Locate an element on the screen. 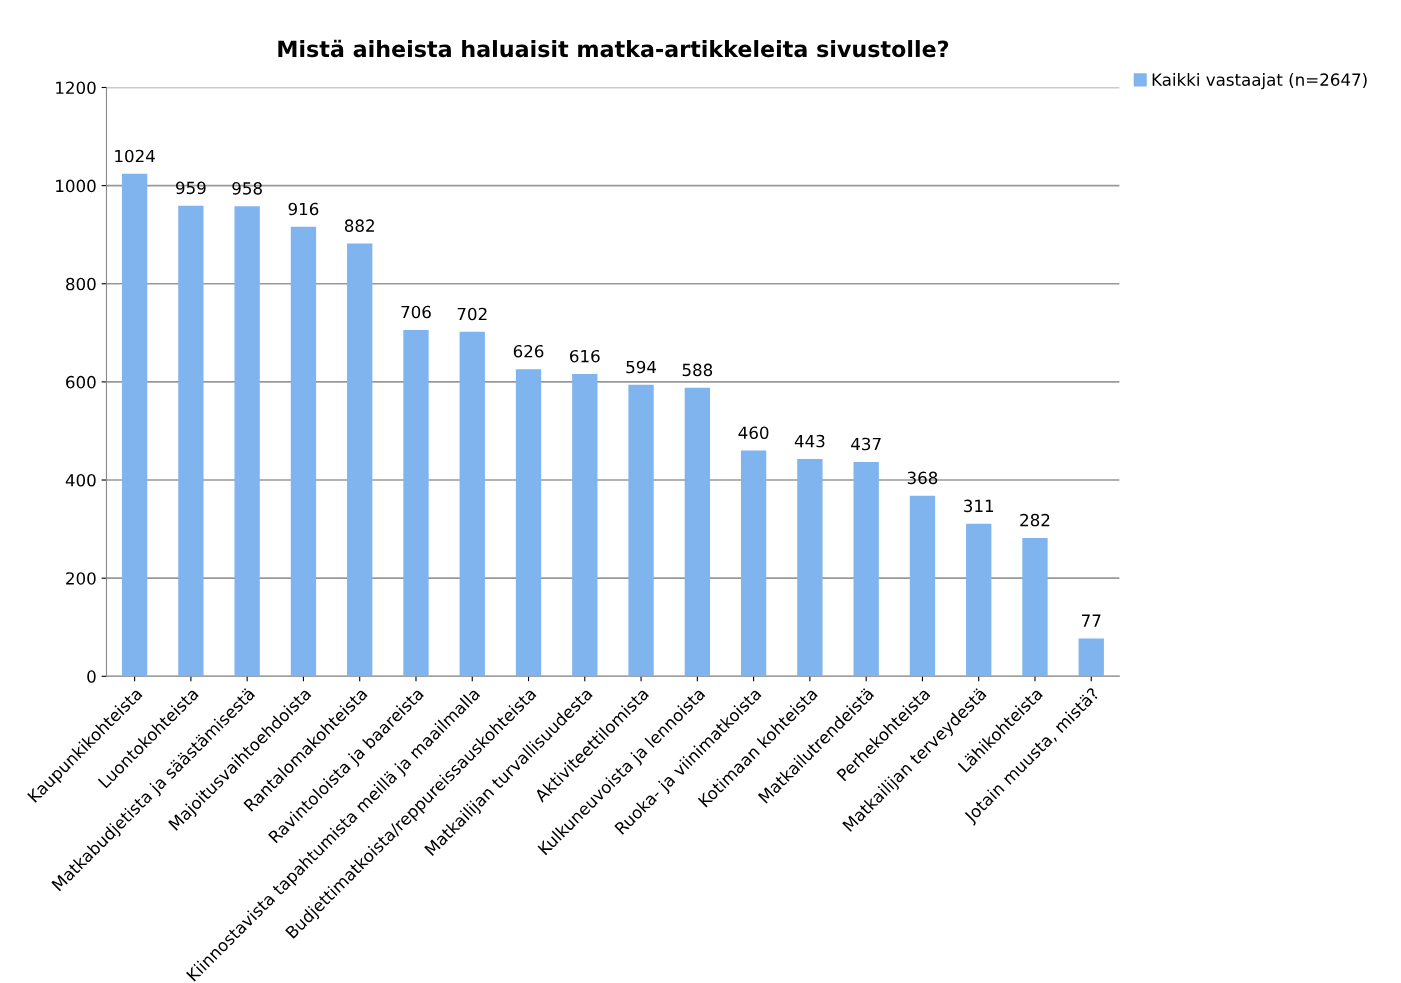 This screenshot has height=983, width=1401. data-label: 882 is located at coordinates (359, 225).